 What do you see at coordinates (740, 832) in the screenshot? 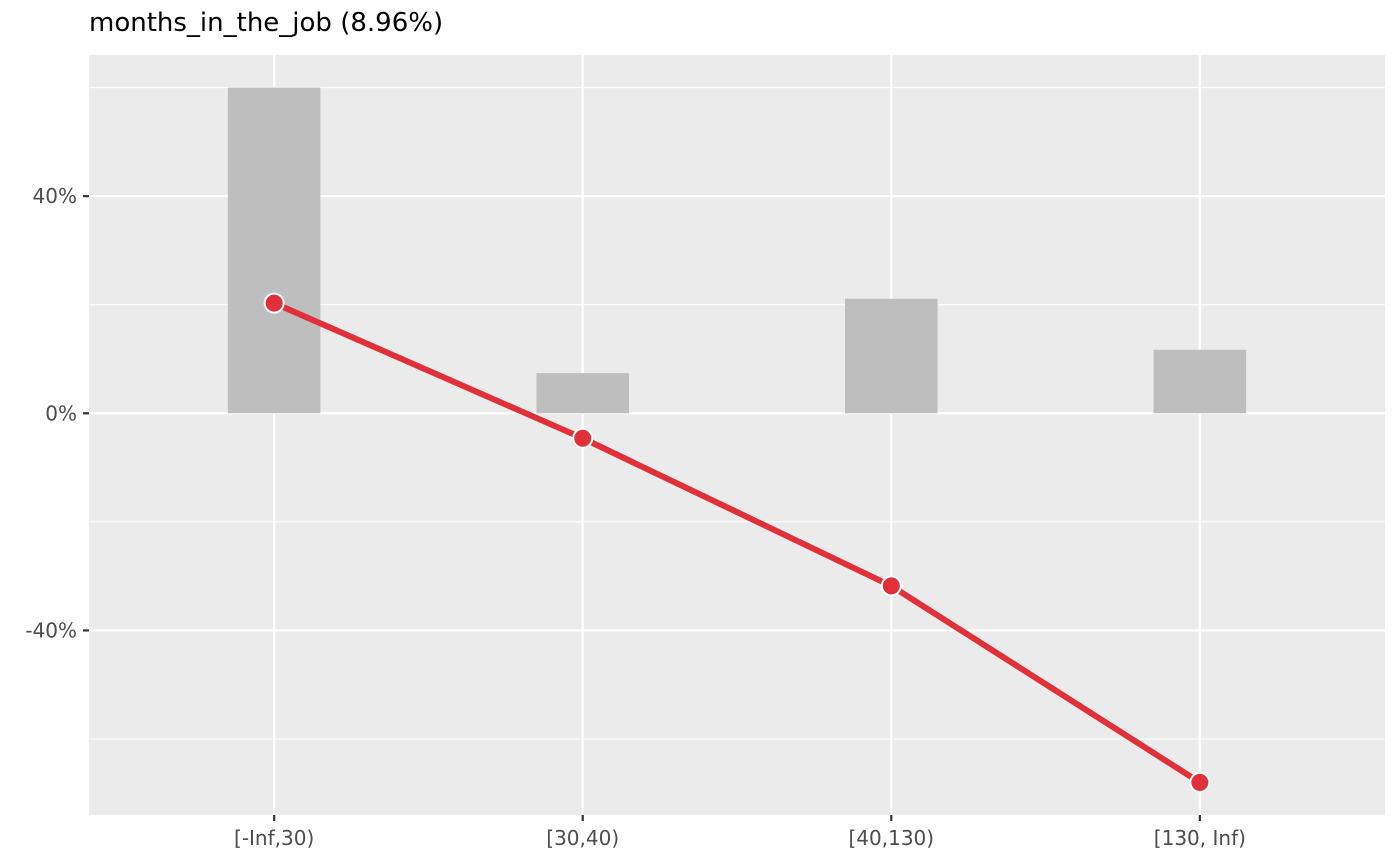
I see `x-axis: [-Inf,30) [30,40) [40,130) [130, Inf)` at bounding box center [740, 832].